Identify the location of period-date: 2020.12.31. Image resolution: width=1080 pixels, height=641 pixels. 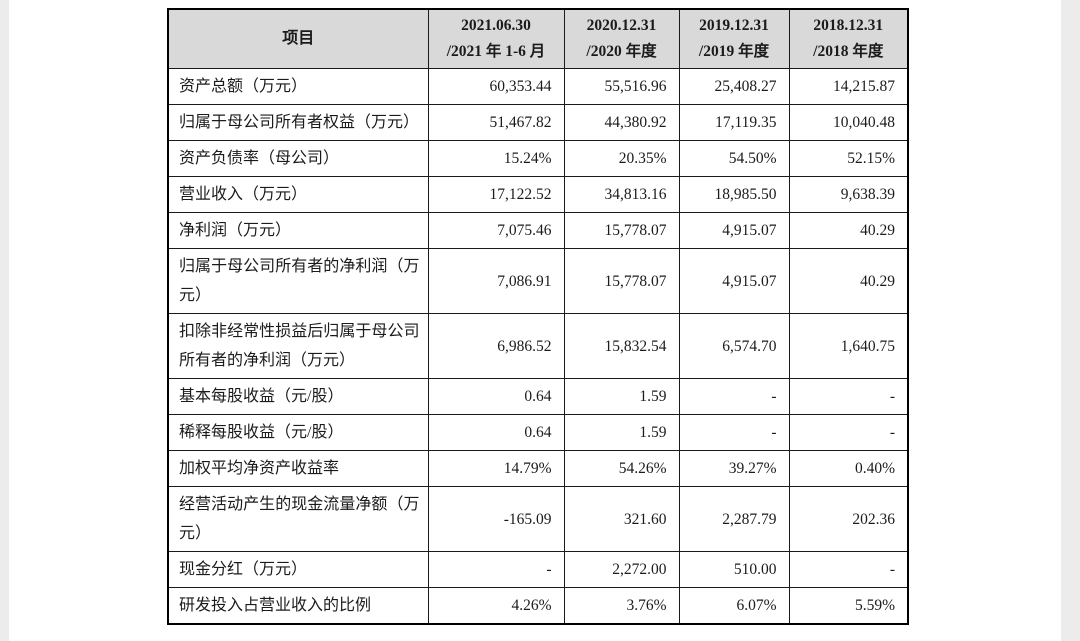
(621, 25).